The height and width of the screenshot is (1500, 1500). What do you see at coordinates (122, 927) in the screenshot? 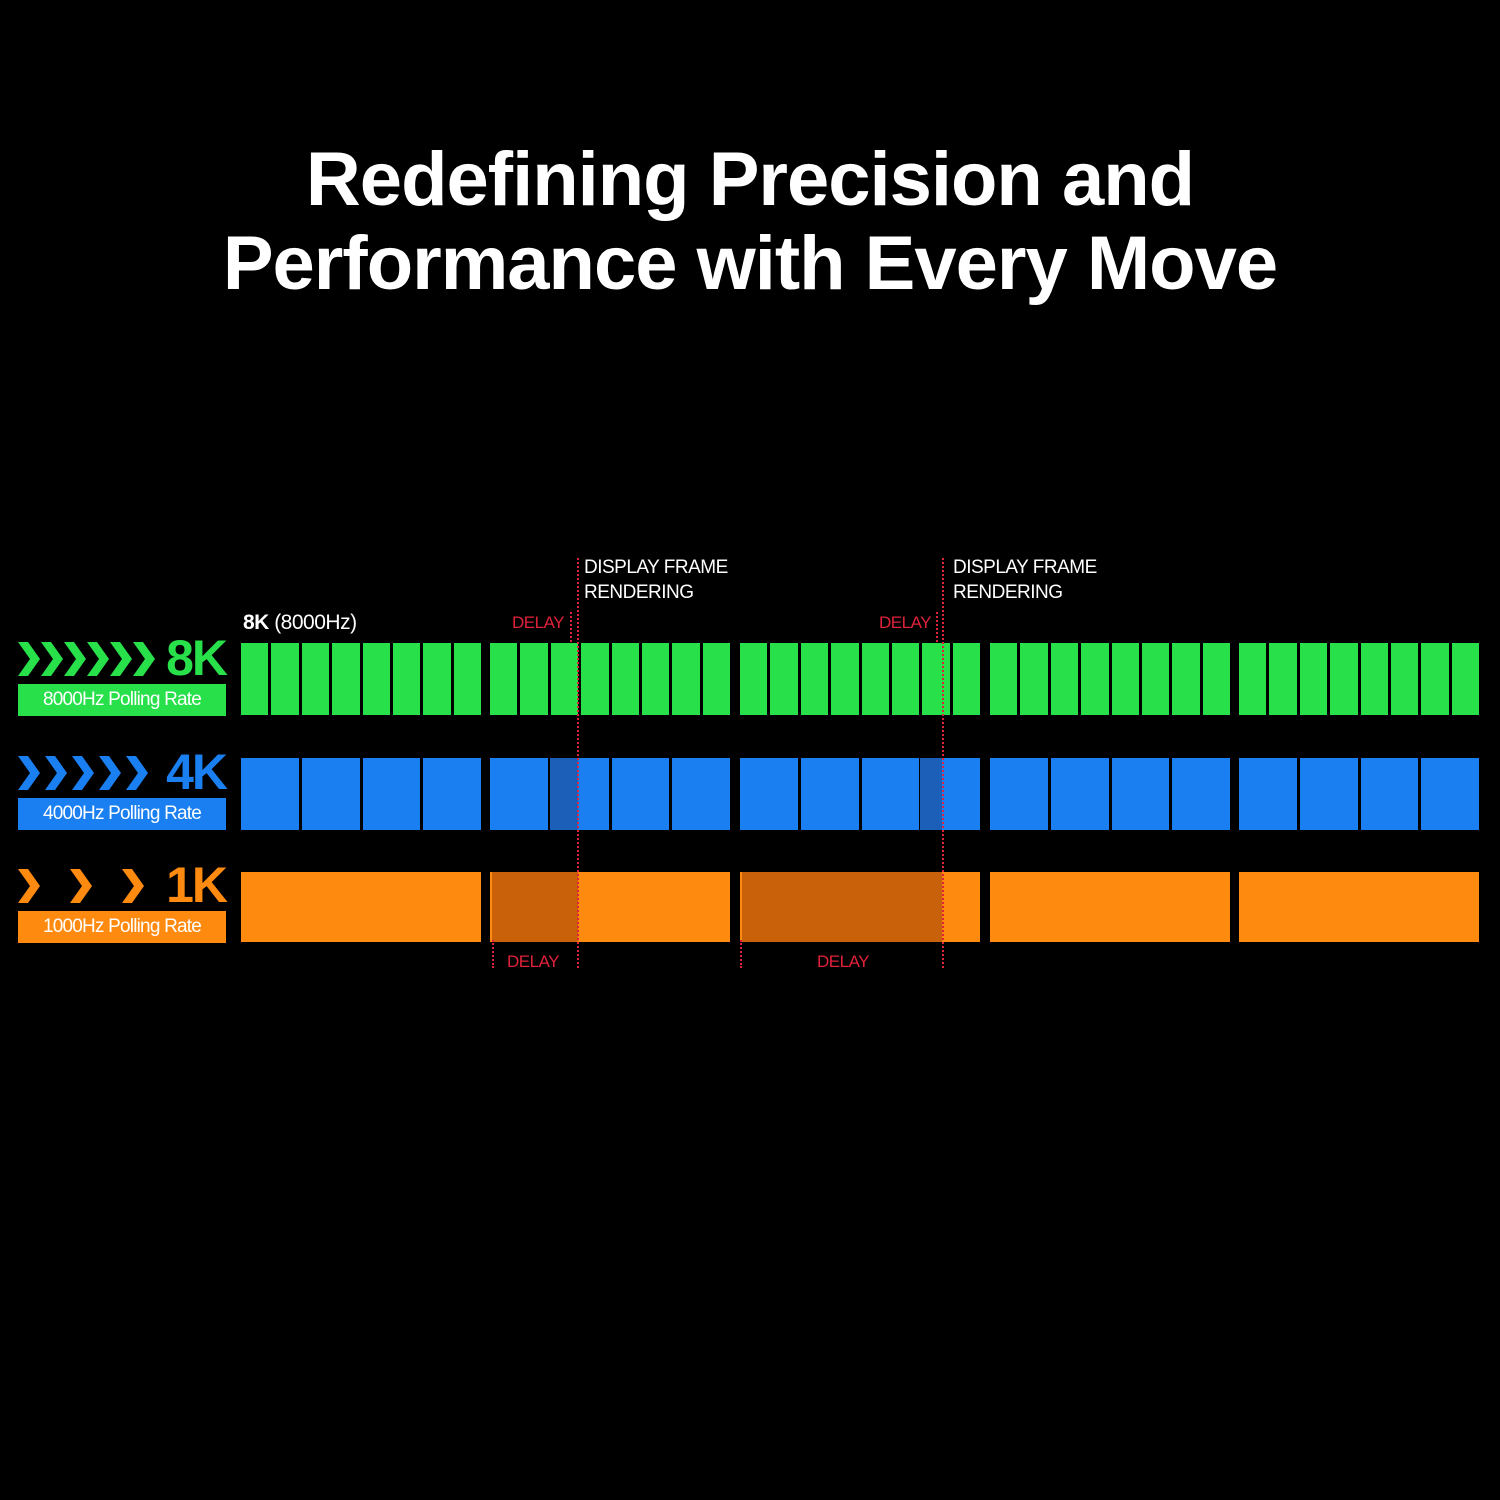
I see `badge-1k-subtitle: 1000Hz Polling Rate` at bounding box center [122, 927].